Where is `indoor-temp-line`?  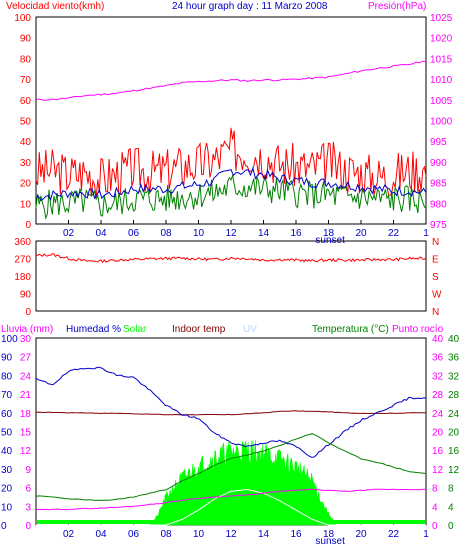
indoor-temp-line is located at coordinates (231, 413).